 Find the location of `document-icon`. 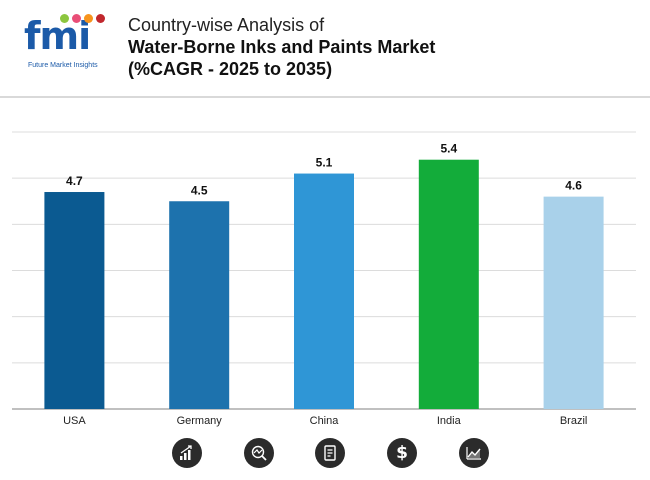

document-icon is located at coordinates (330, 453).